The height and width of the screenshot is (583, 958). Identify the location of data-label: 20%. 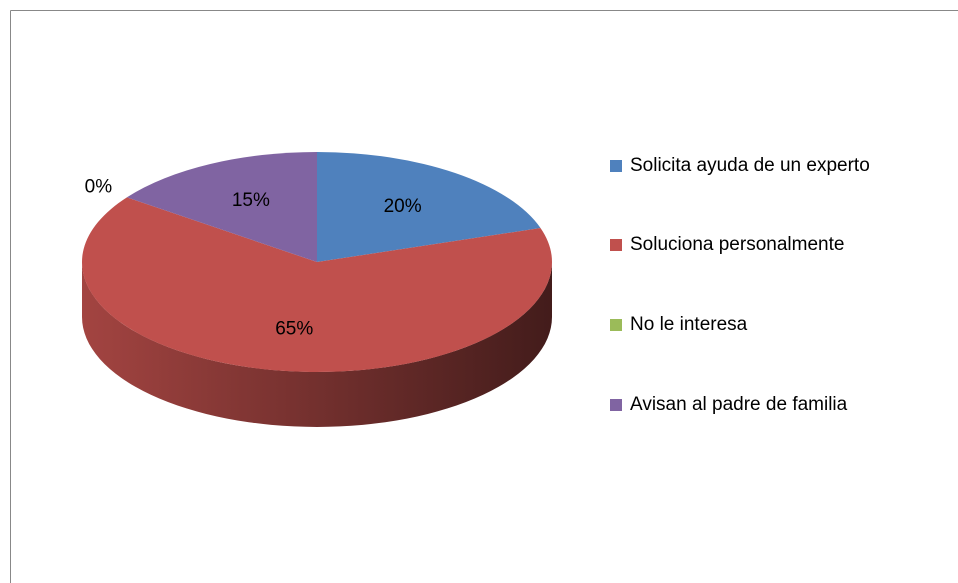
(403, 206).